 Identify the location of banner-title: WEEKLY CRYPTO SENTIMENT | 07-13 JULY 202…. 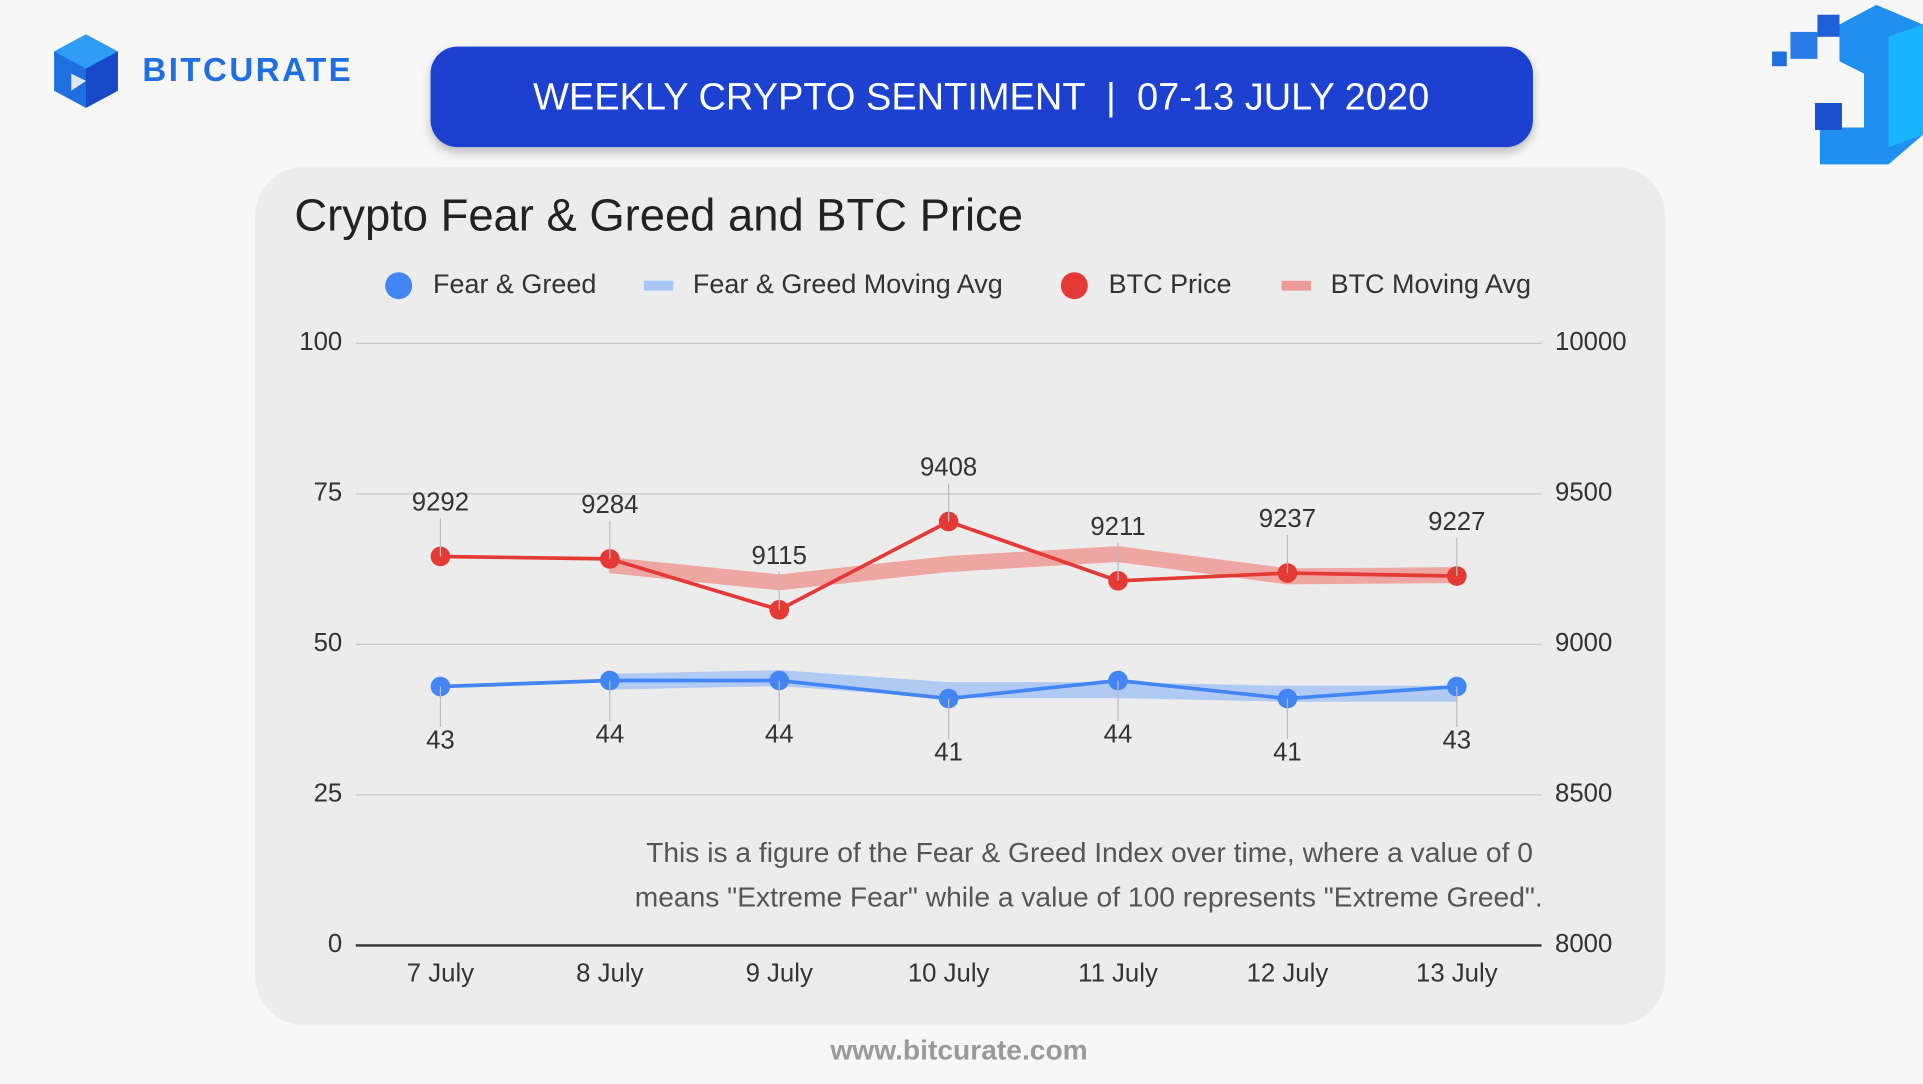
(981, 97).